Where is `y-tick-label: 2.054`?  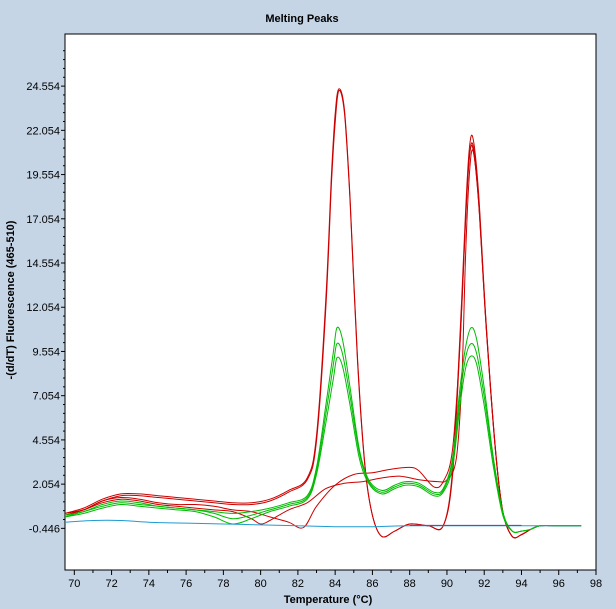 y-tick-label: 2.054 is located at coordinates (46, 485).